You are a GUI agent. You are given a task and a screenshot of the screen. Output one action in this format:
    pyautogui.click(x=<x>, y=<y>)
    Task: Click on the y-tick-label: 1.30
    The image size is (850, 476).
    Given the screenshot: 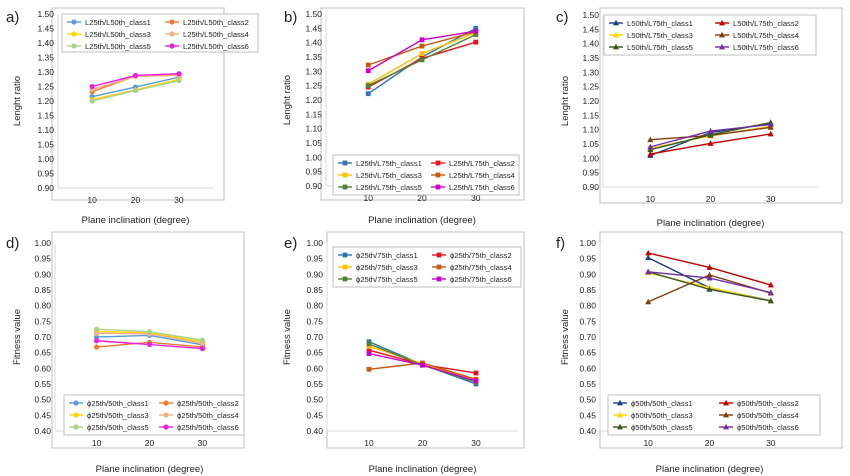 What is the action you would take?
    pyautogui.click(x=313, y=71)
    